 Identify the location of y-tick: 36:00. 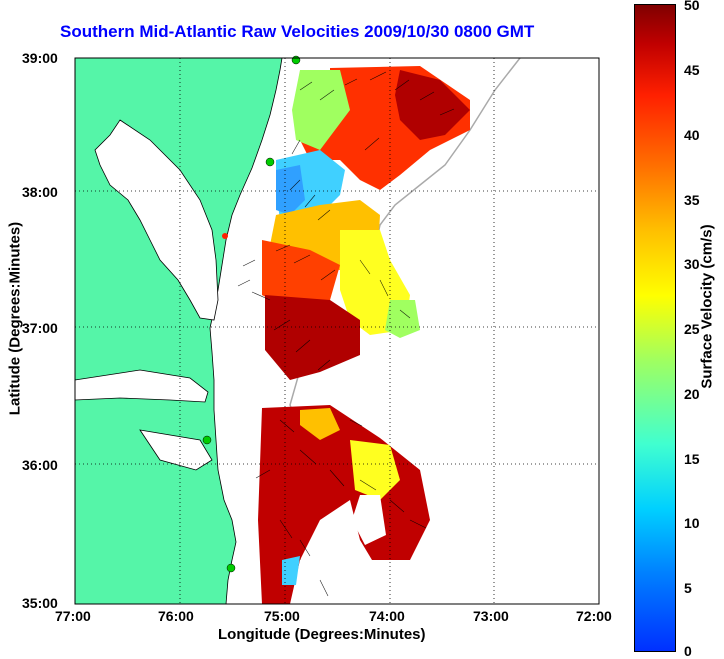
(40, 465).